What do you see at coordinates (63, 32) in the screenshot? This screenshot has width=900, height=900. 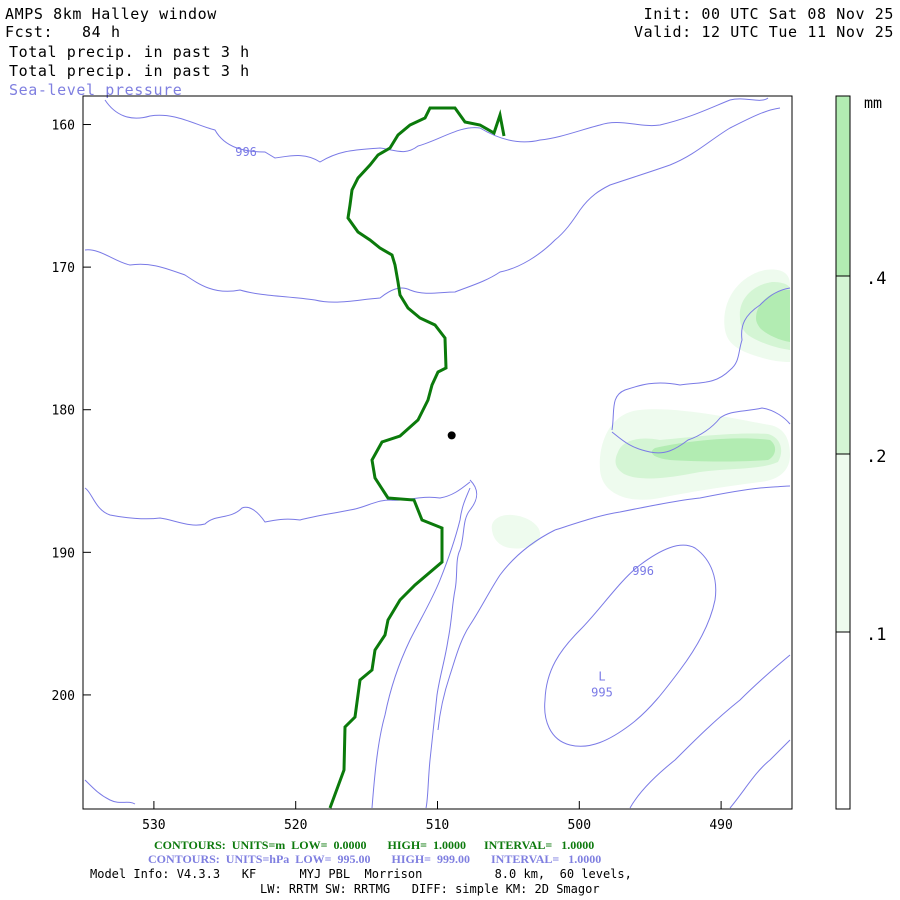 I see `forecast-hour: Fcst: 84 h` at bounding box center [63, 32].